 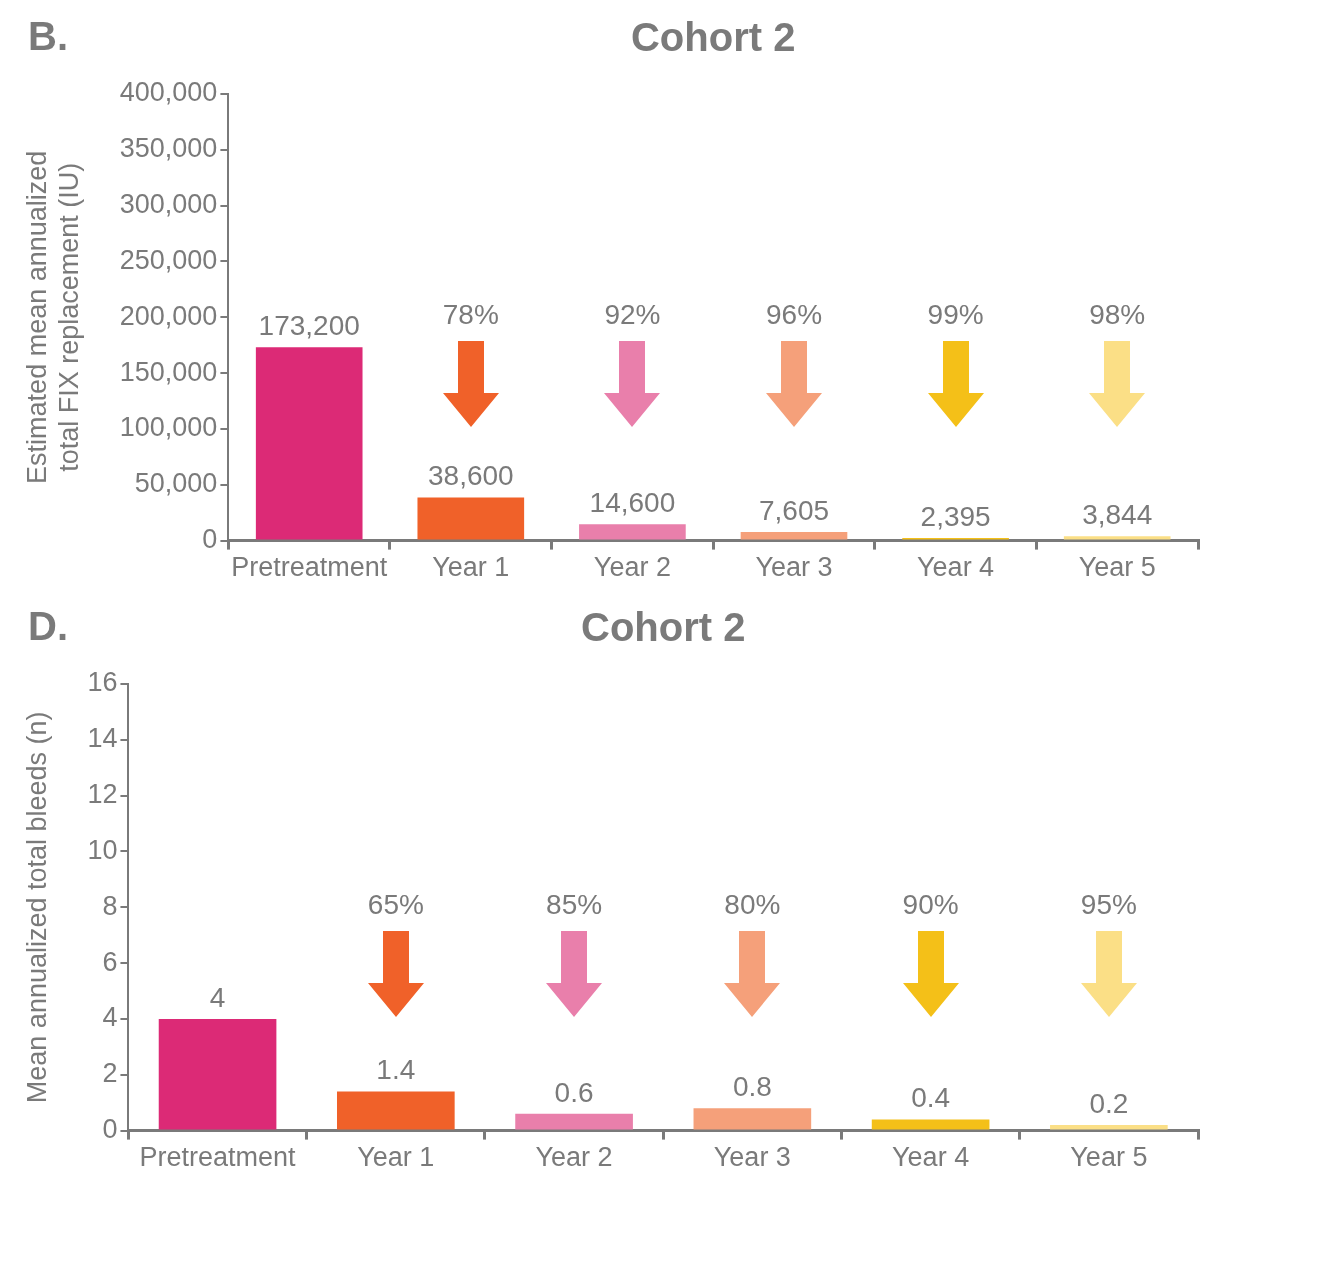 I want to click on y-tick-label: 150,000, so click(x=168, y=371).